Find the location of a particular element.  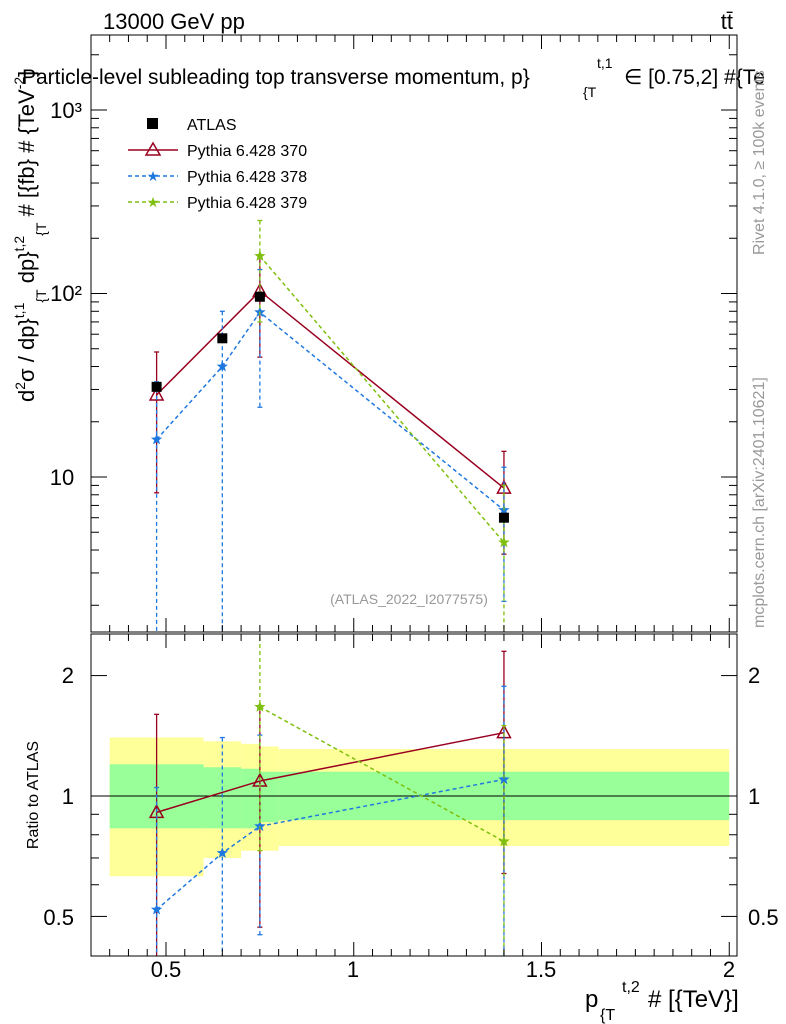

ratio-tick-label-2: 2 is located at coordinates (68, 675).